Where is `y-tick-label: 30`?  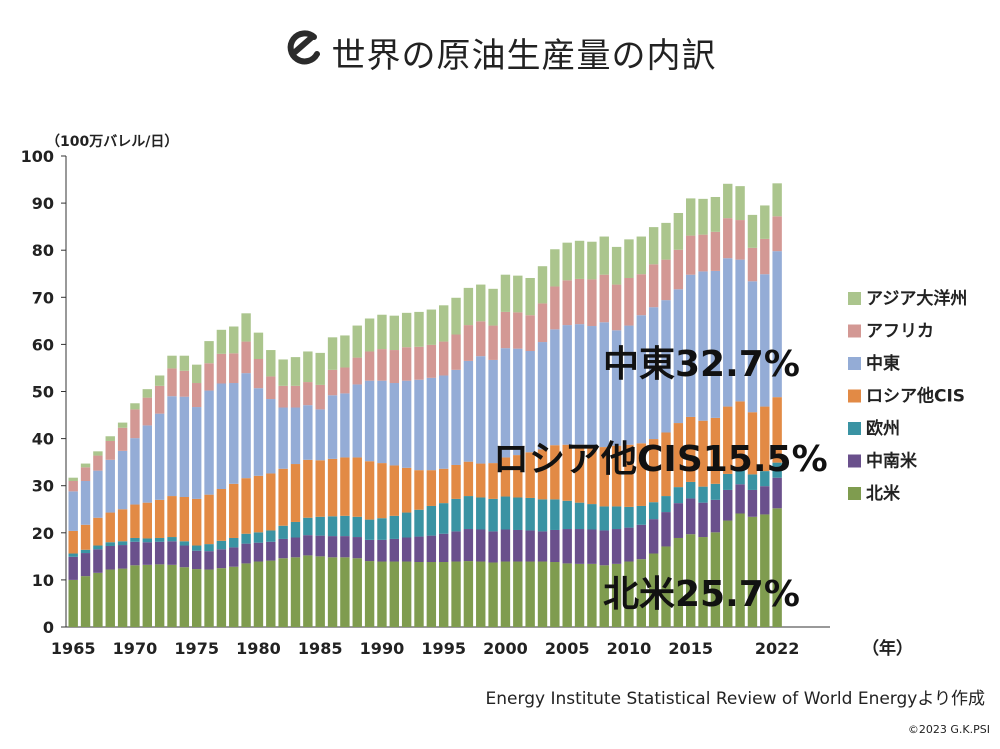 y-tick-label: 30 is located at coordinates (43, 486).